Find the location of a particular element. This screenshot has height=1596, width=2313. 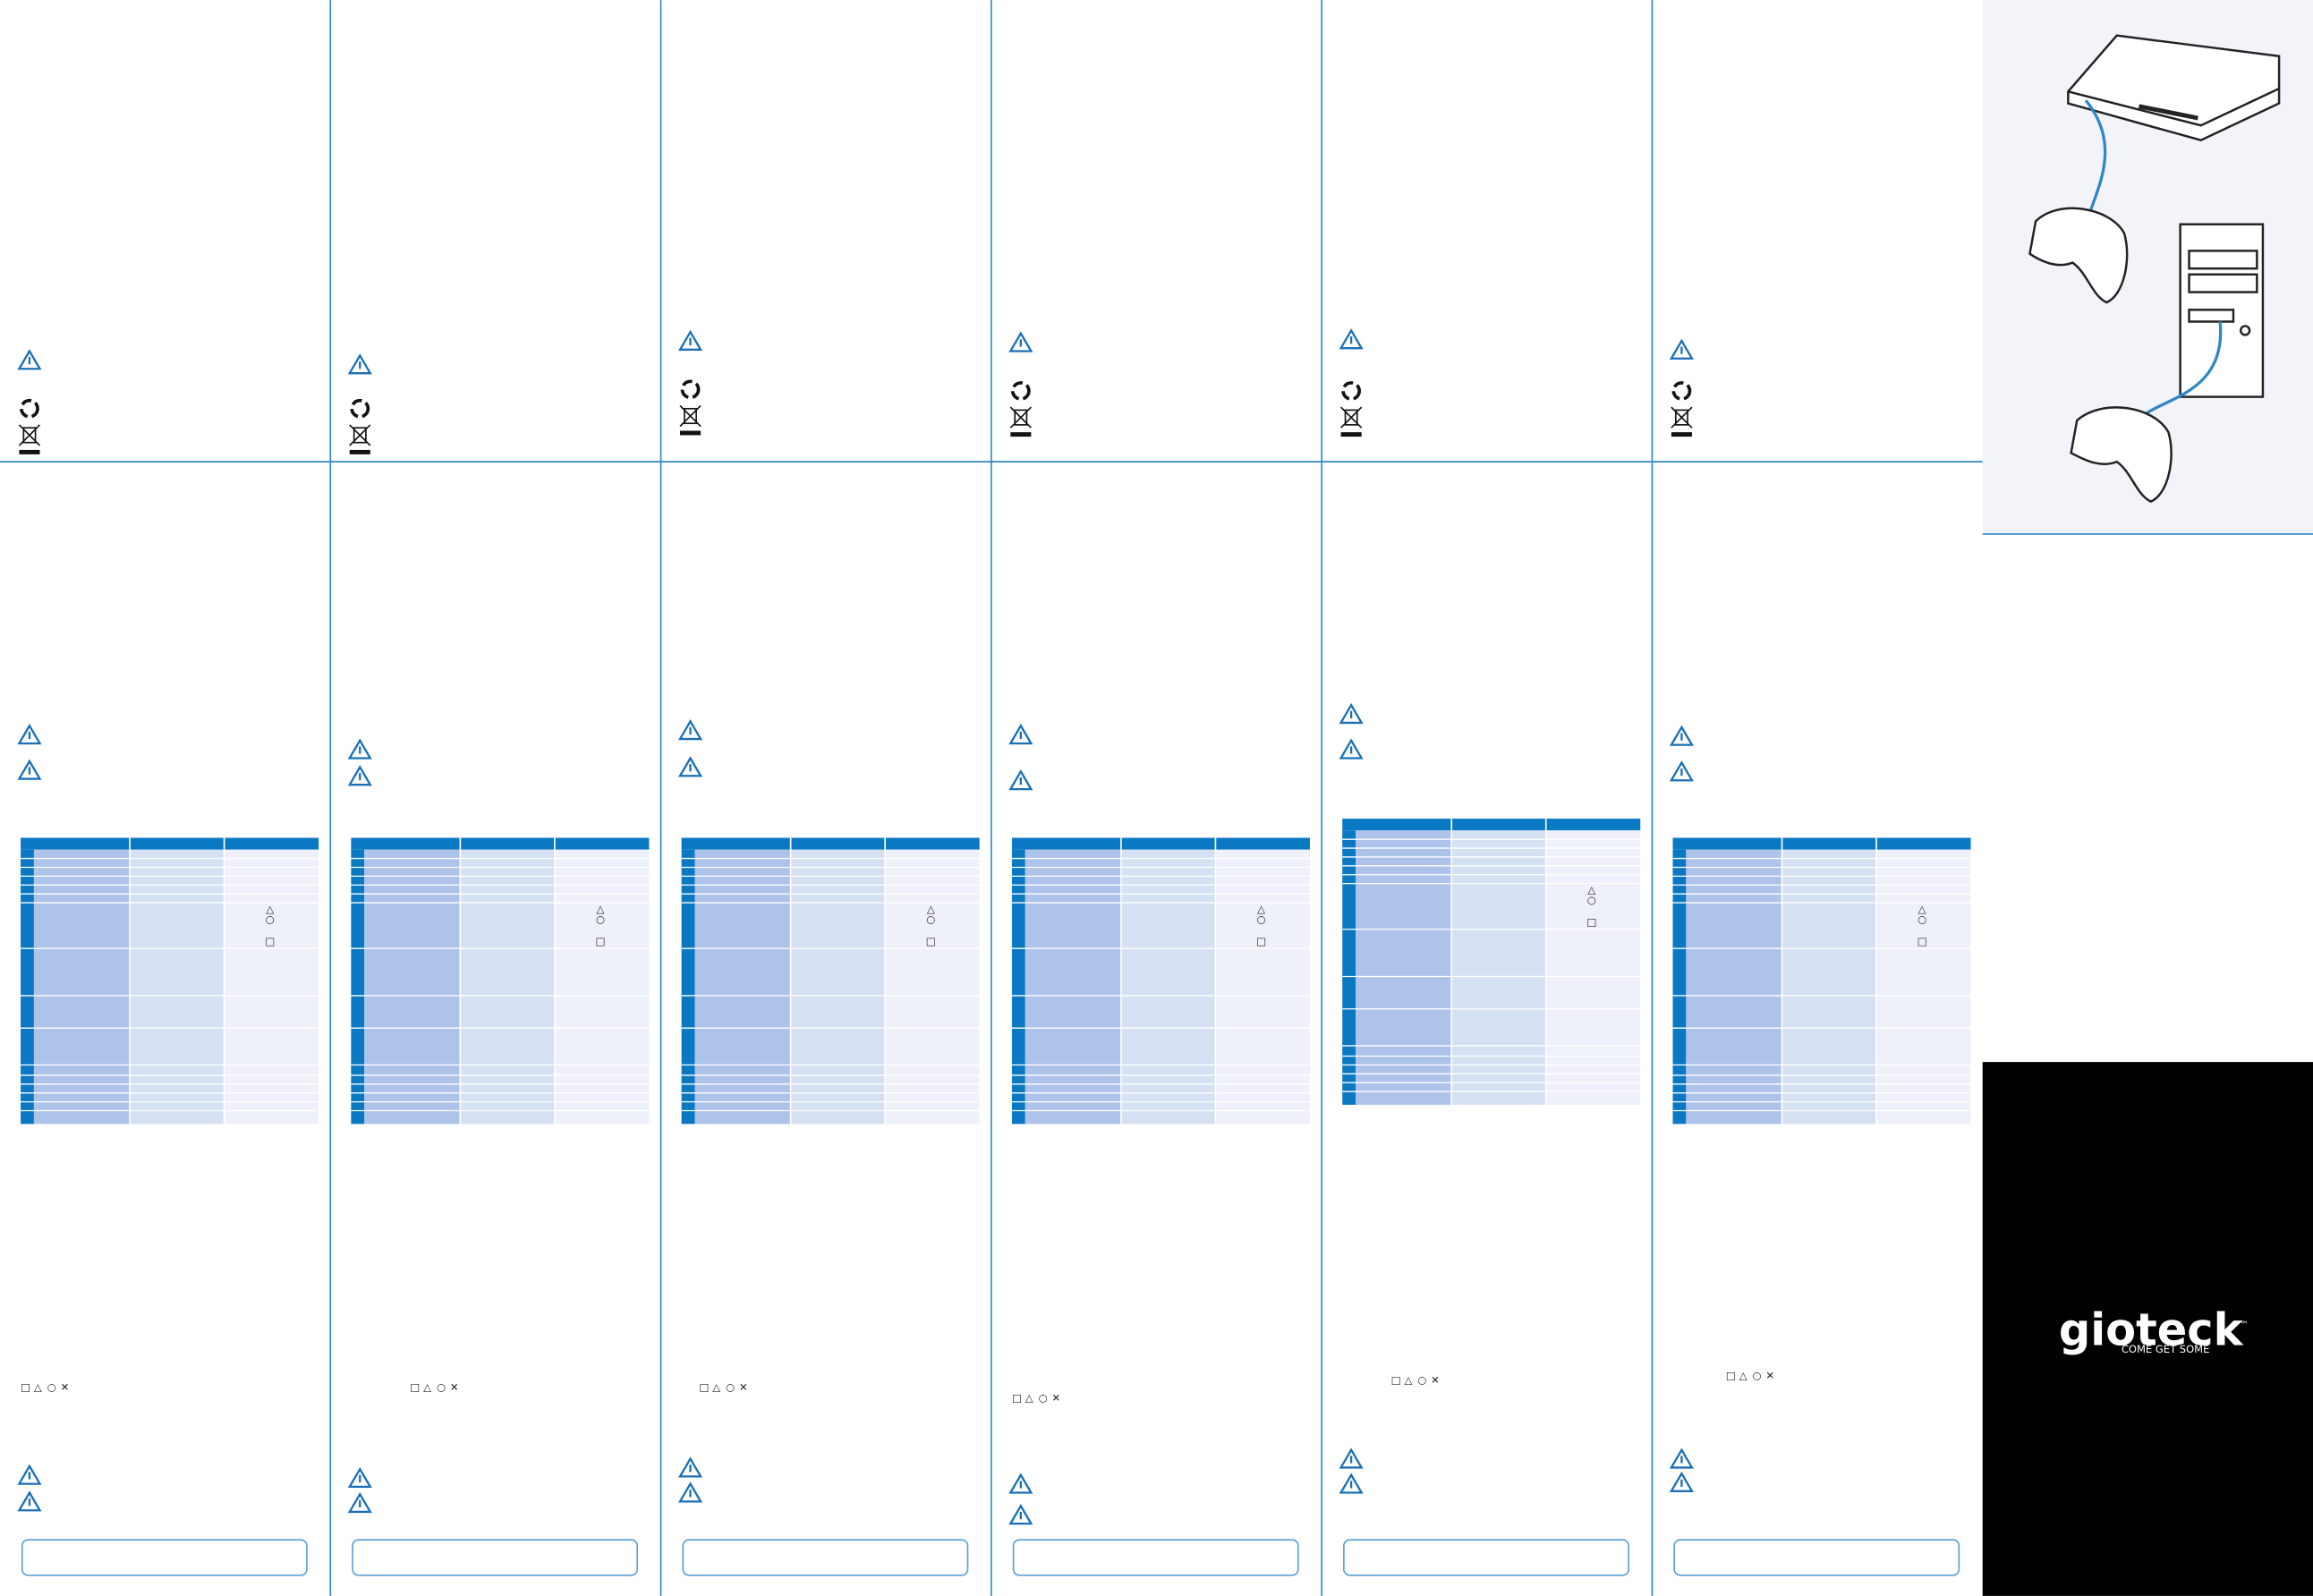

brand-tagline: COME GET SOME is located at coordinates (2166, 1349).